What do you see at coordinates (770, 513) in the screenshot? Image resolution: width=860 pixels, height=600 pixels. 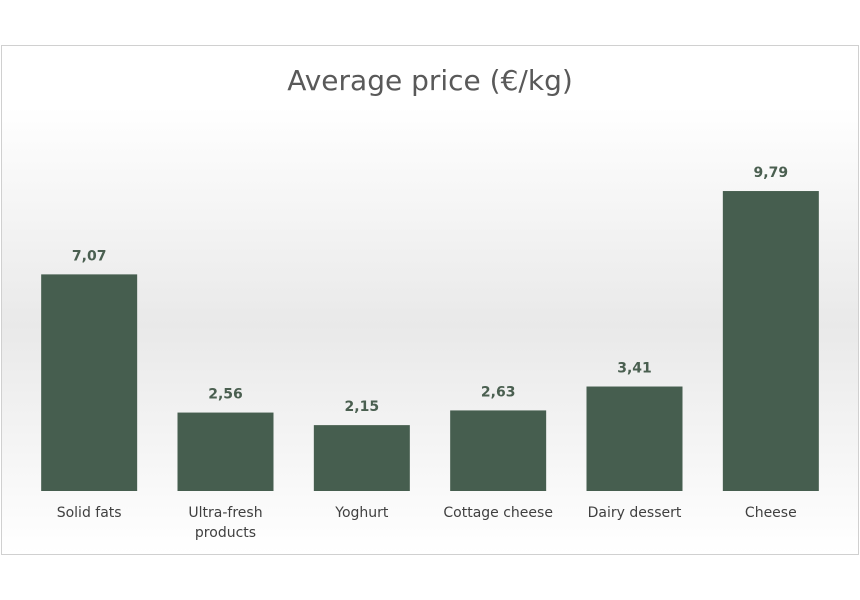 I see `x-tick-label: Cheese` at bounding box center [770, 513].